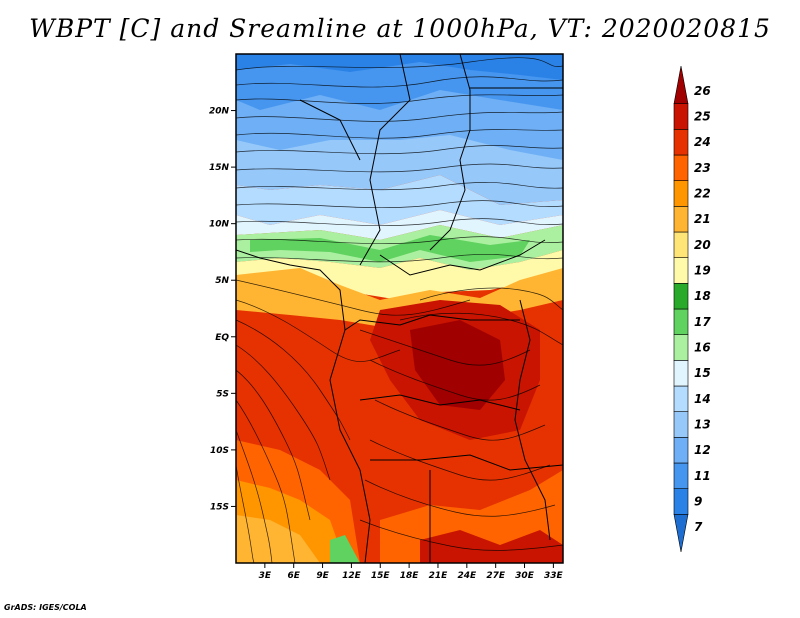  I want to click on colorbar-label: 24, so click(702, 142).